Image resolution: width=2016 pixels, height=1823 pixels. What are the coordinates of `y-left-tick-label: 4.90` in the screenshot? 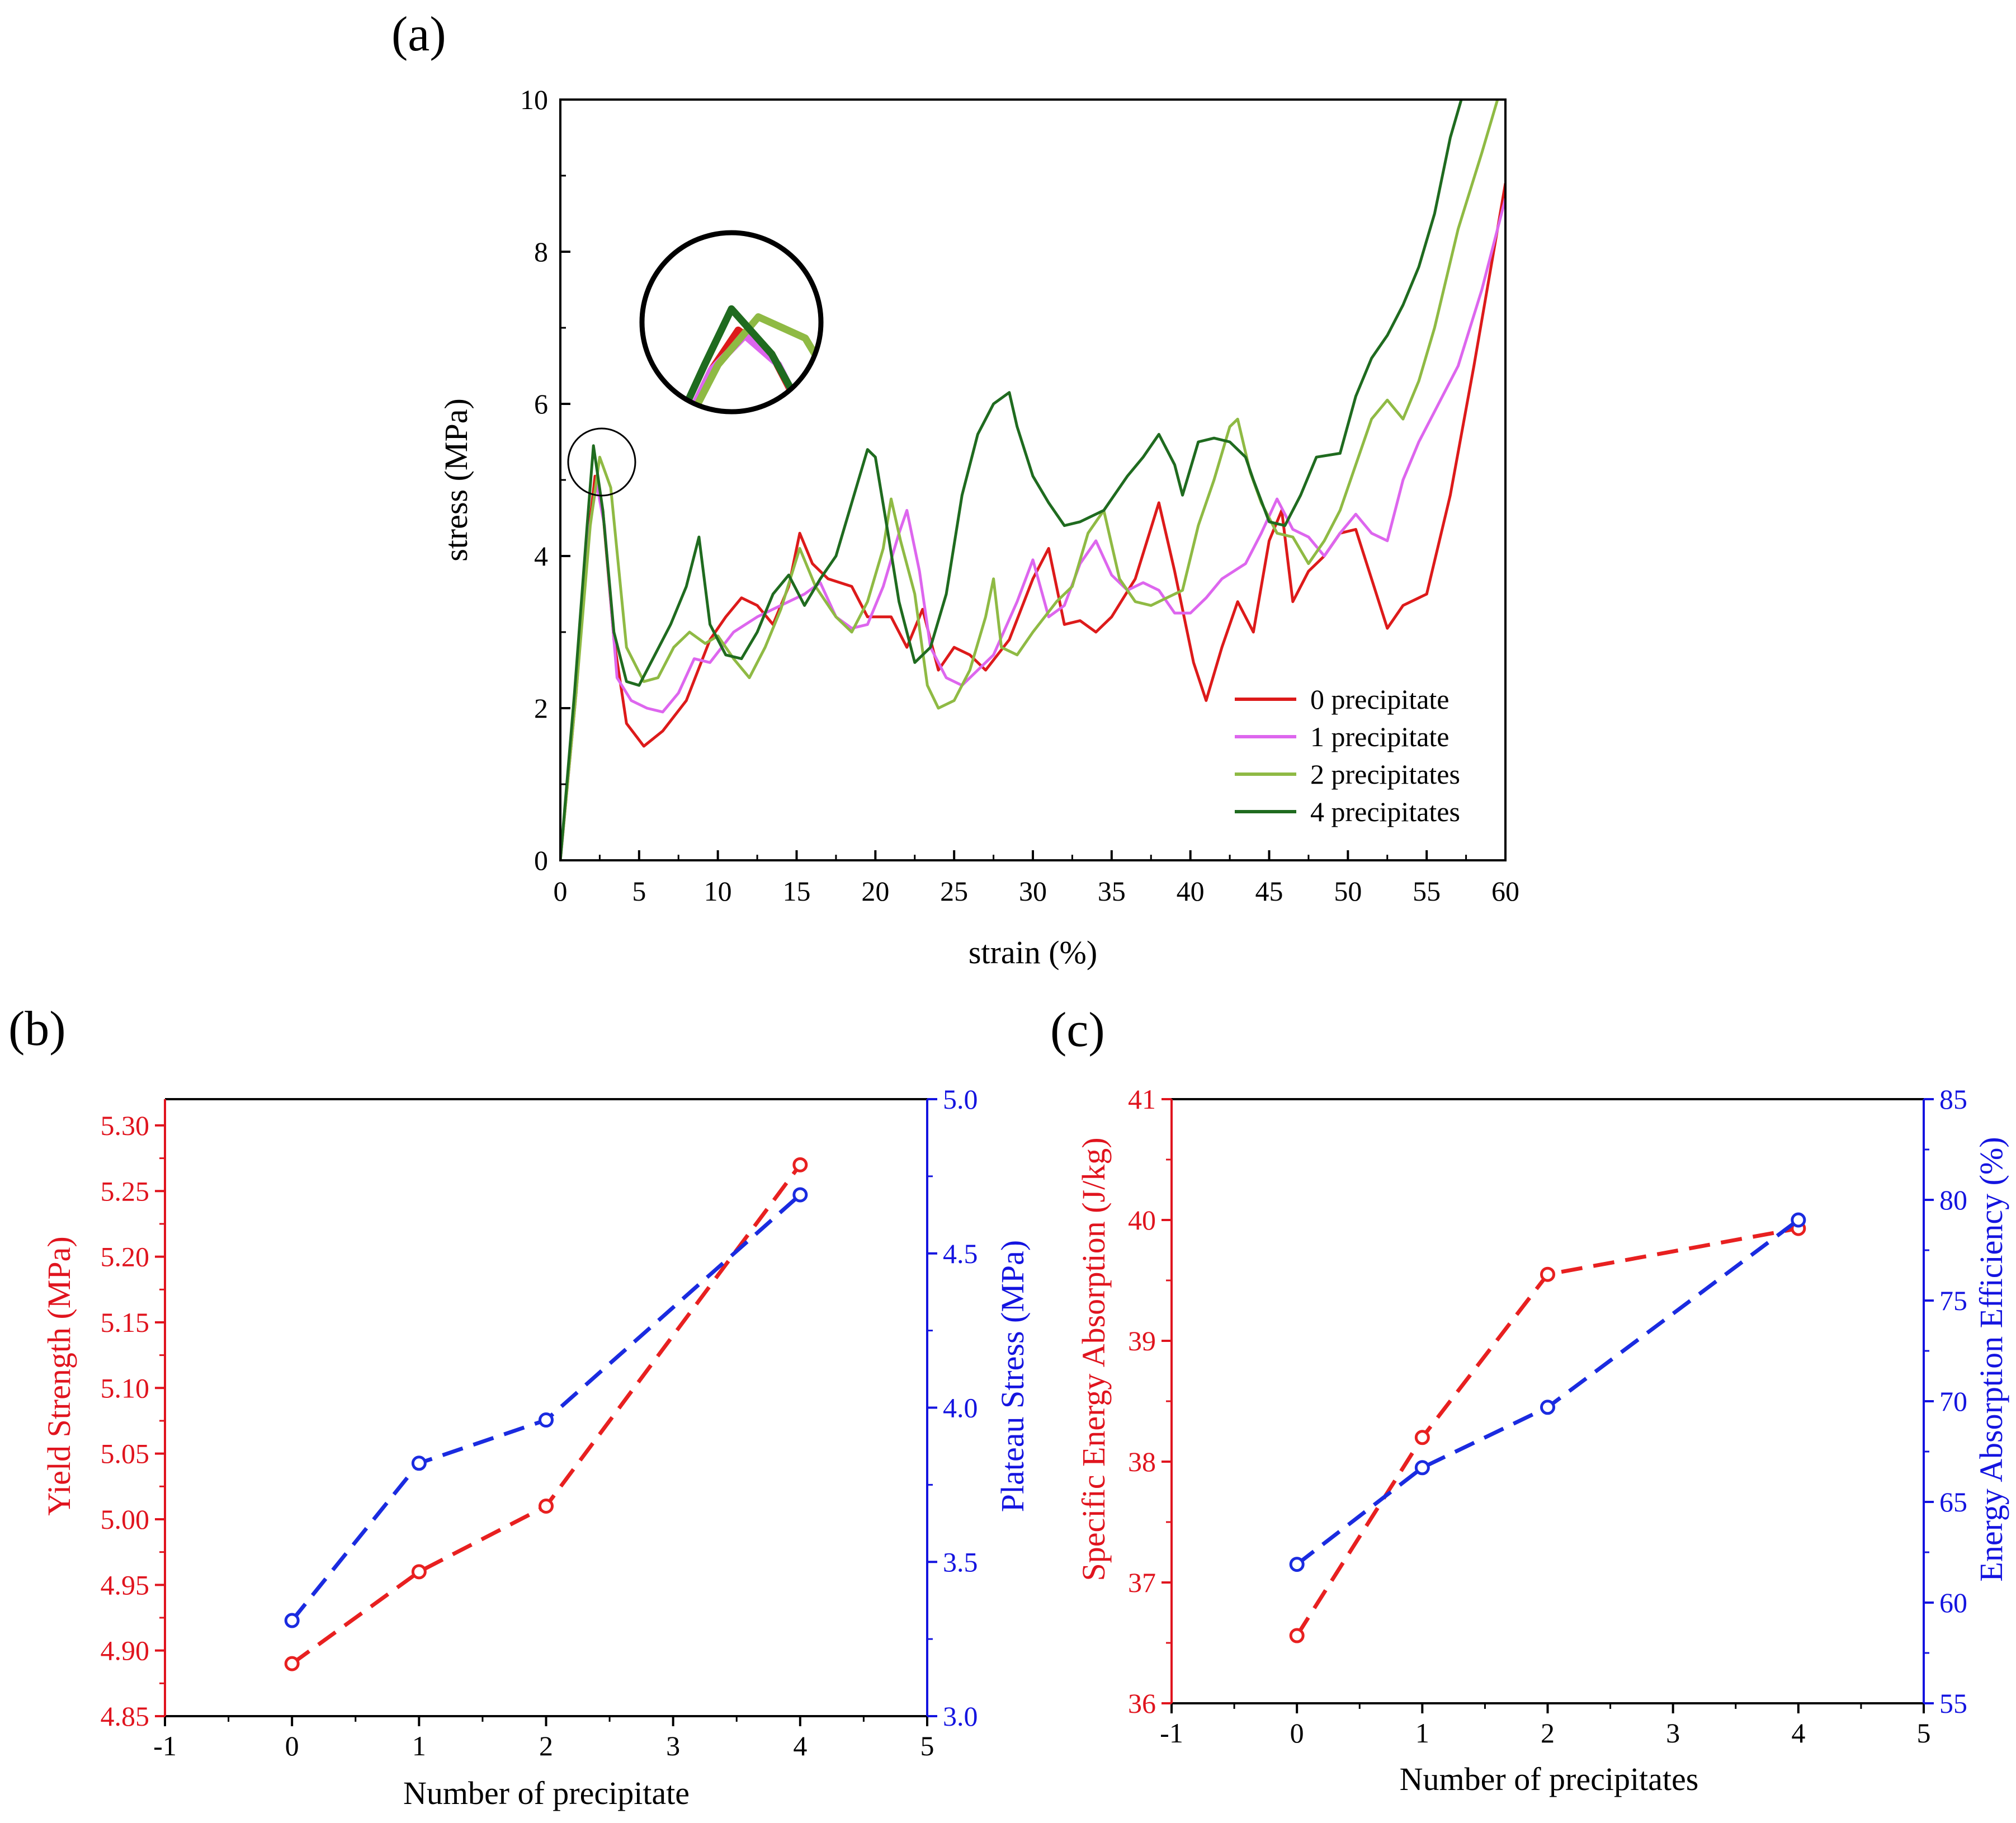 It's located at (125, 1651).